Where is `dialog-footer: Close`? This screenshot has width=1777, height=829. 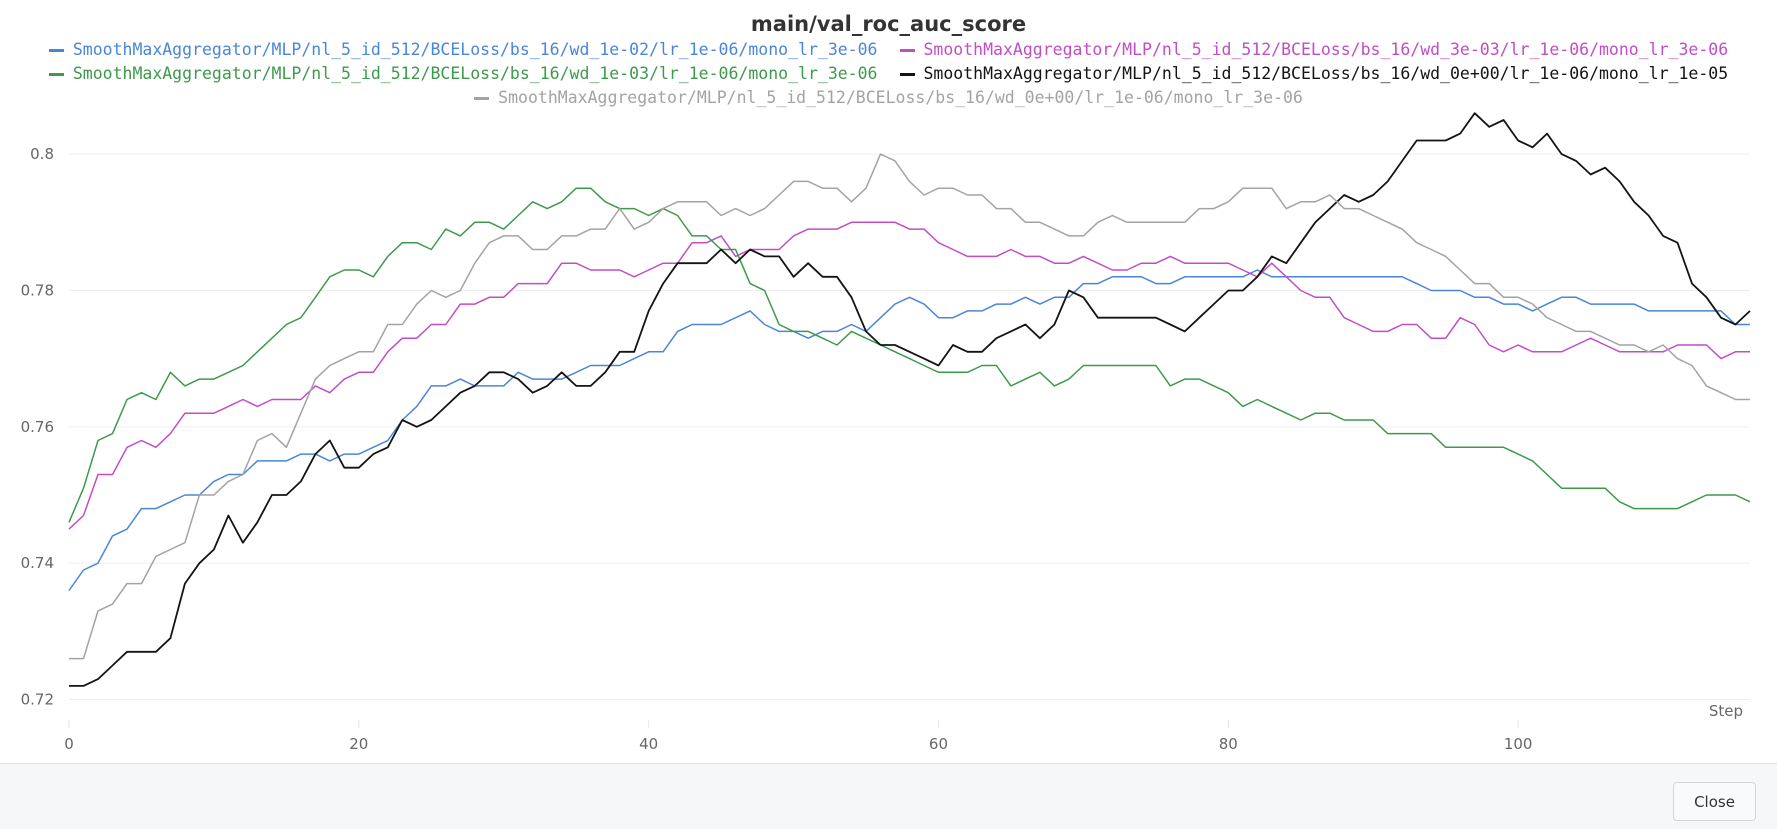
dialog-footer: Close is located at coordinates (888, 796).